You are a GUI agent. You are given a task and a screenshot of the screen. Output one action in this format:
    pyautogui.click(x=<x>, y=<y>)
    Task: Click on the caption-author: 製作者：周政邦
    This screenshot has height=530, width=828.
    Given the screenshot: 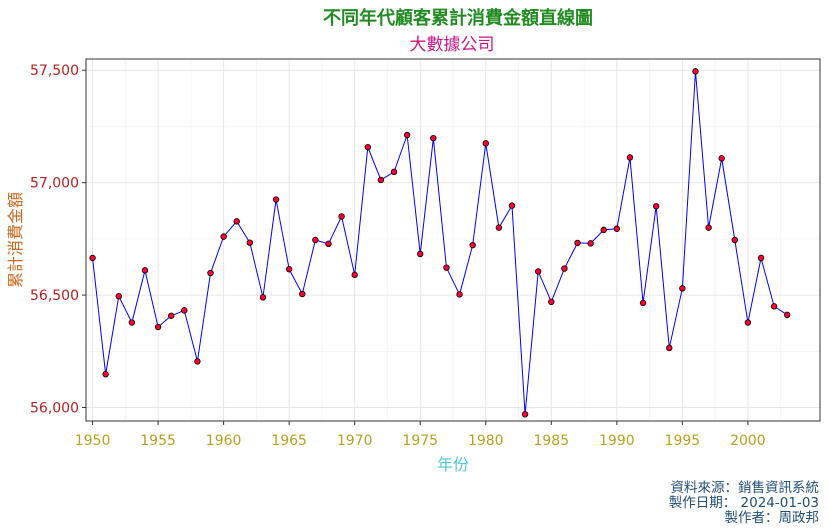 What is the action you would take?
    pyautogui.click(x=772, y=518)
    